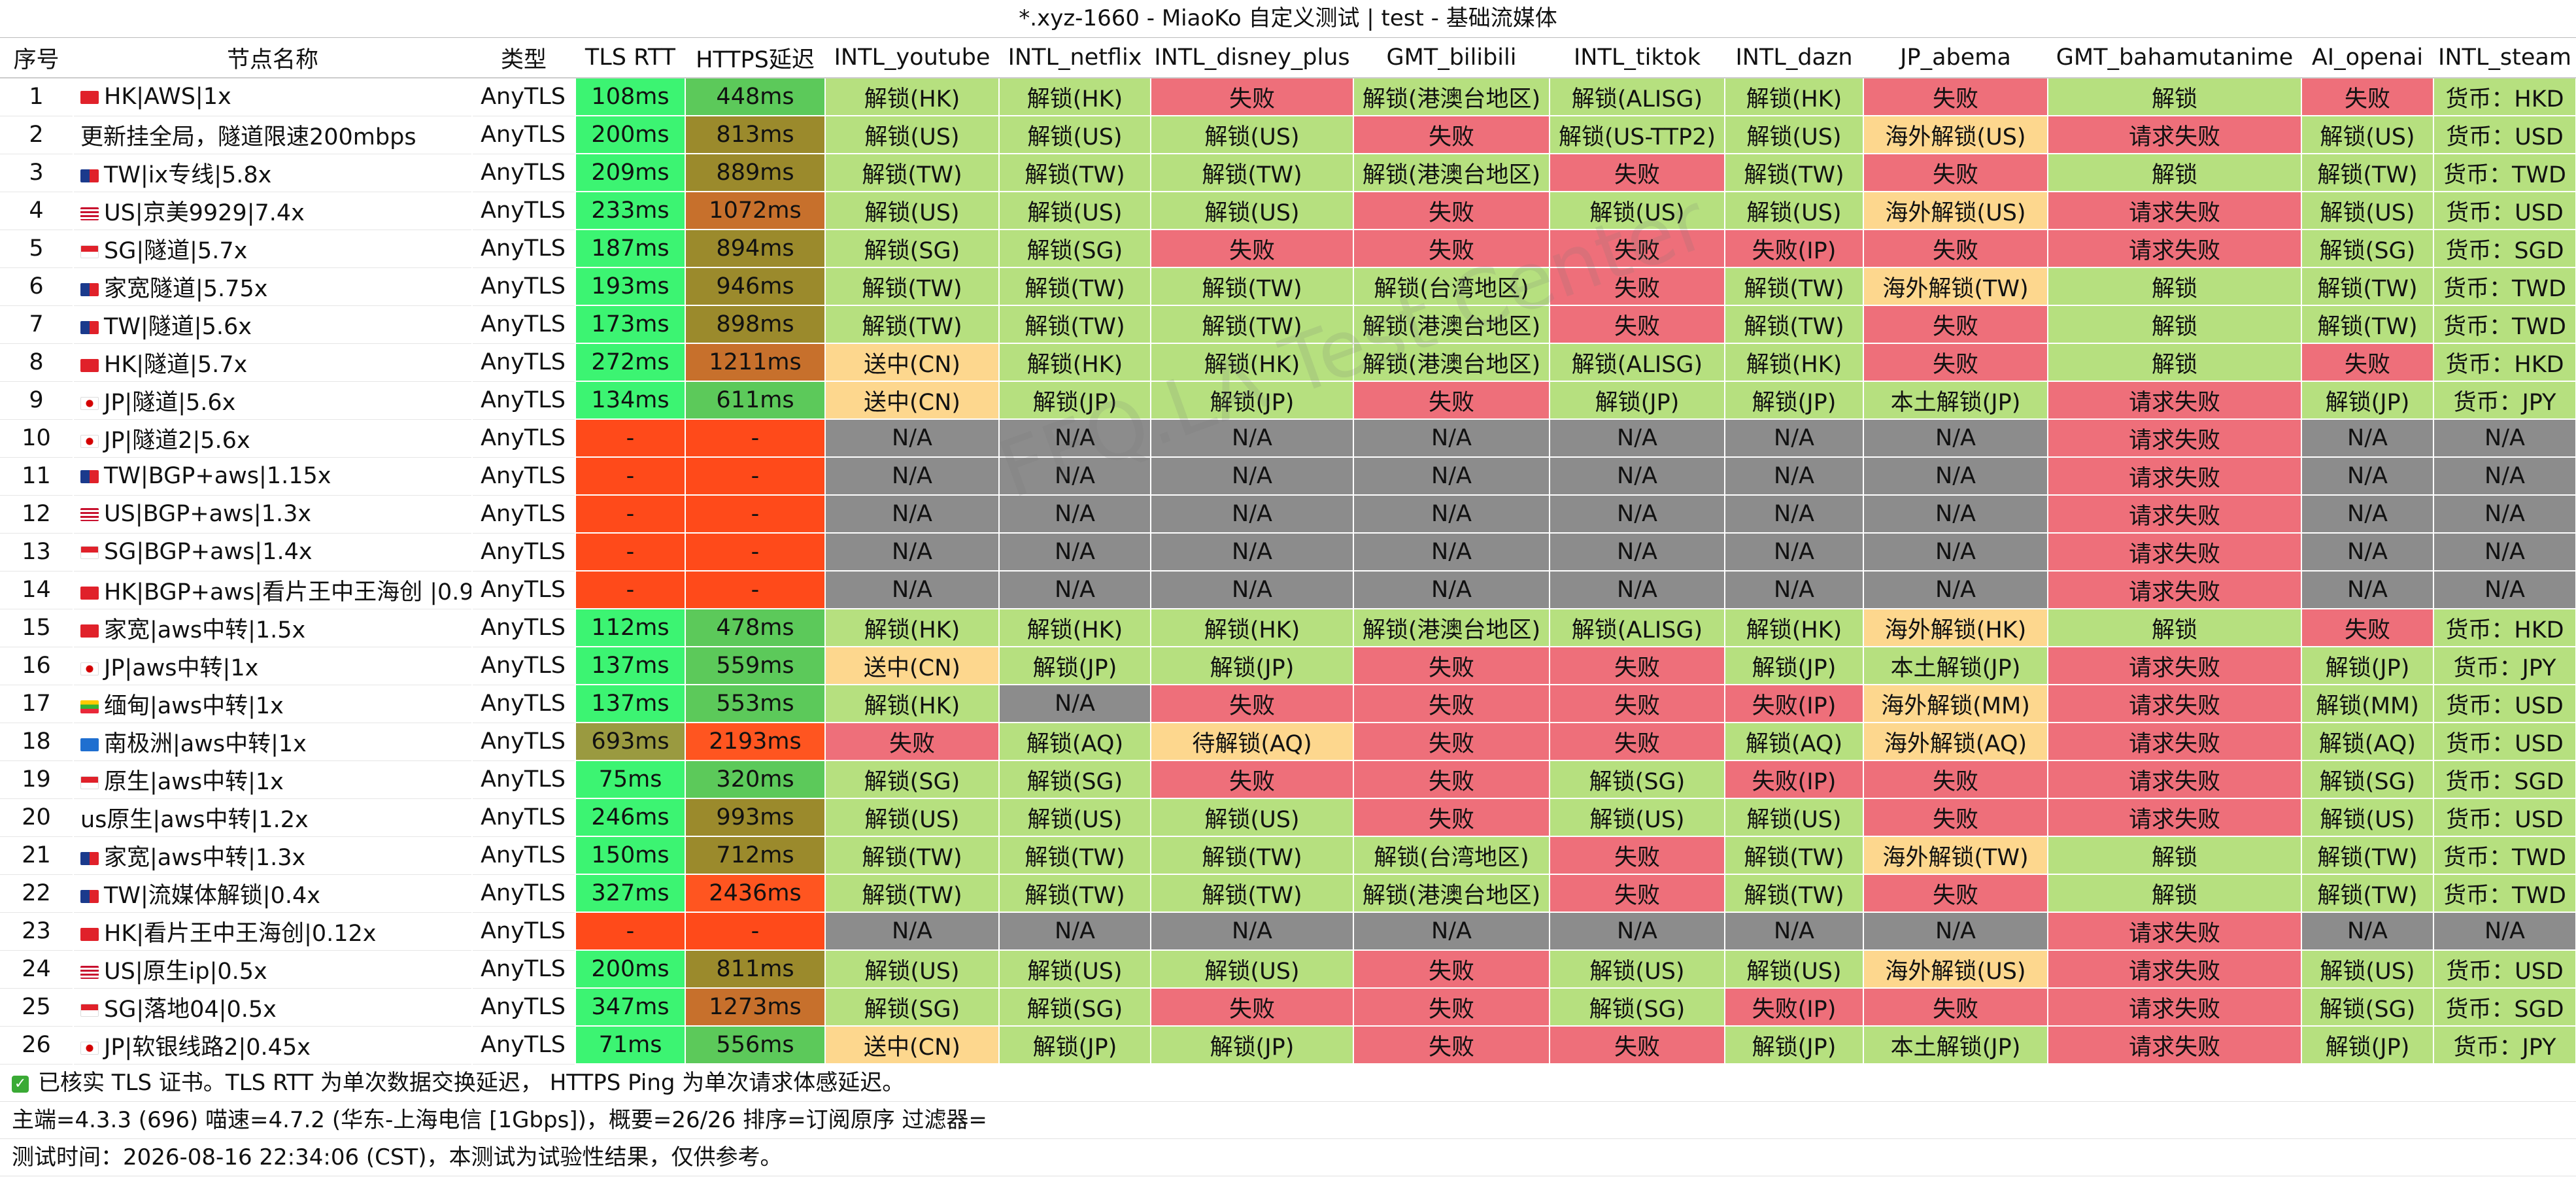 The width and height of the screenshot is (2576, 1177). What do you see at coordinates (273, 58) in the screenshot?
I see `column-header: 节点名称` at bounding box center [273, 58].